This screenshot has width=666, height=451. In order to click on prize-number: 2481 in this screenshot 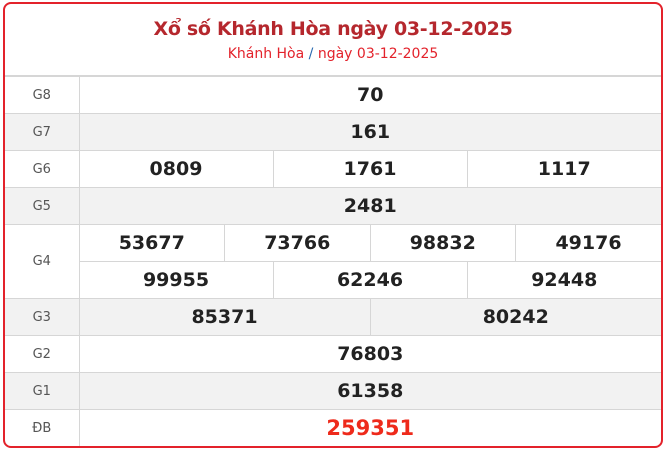, I will do `click(369, 206)`.